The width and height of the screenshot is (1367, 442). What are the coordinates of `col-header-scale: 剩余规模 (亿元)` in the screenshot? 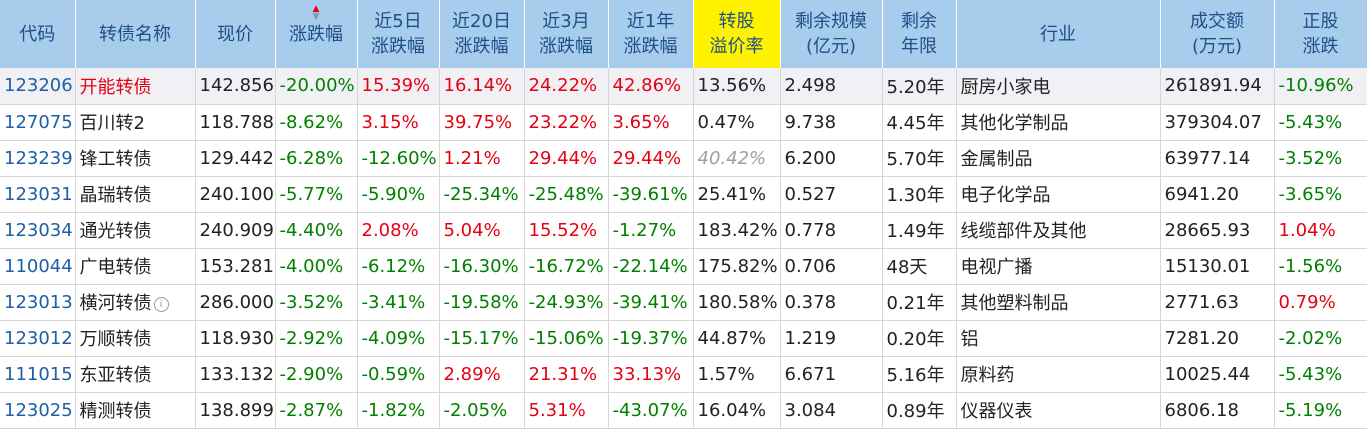 It's located at (831, 34).